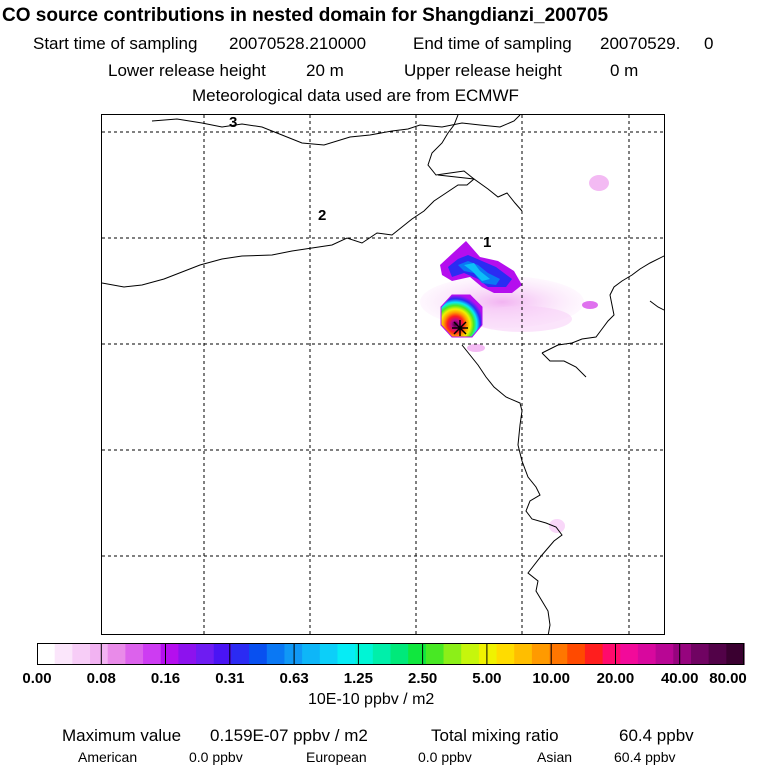 The width and height of the screenshot is (768, 768). Describe the element at coordinates (122, 735) in the screenshot. I see `max-value-label: Maximum value` at that location.